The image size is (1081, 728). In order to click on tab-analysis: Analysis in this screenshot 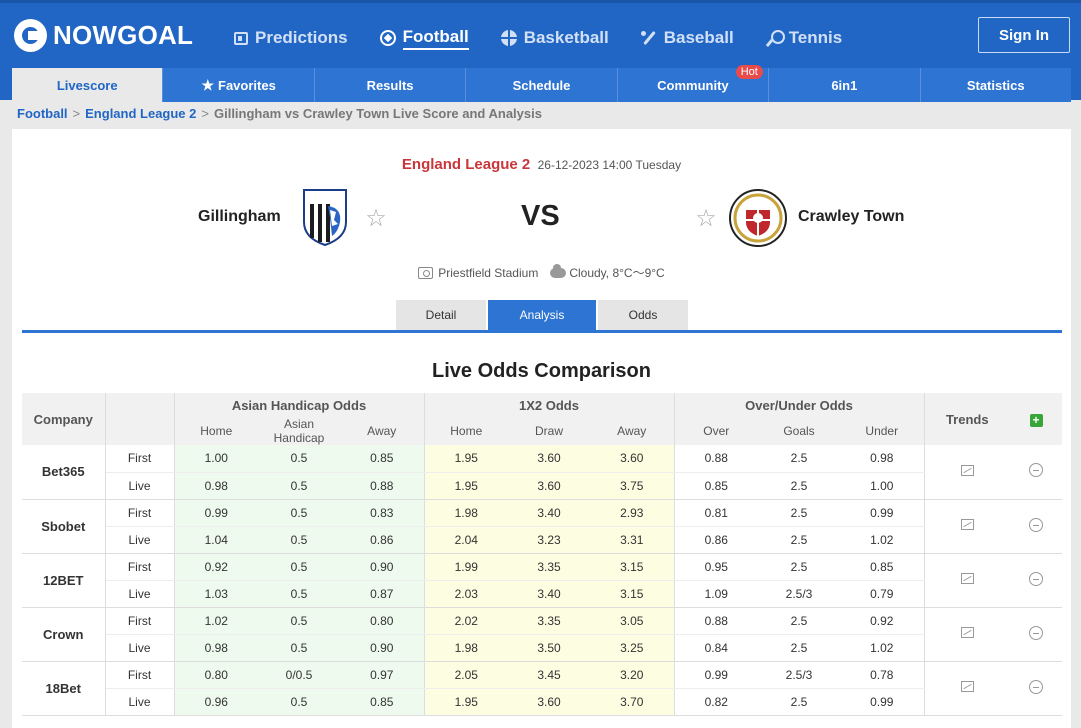, I will do `click(542, 315)`.